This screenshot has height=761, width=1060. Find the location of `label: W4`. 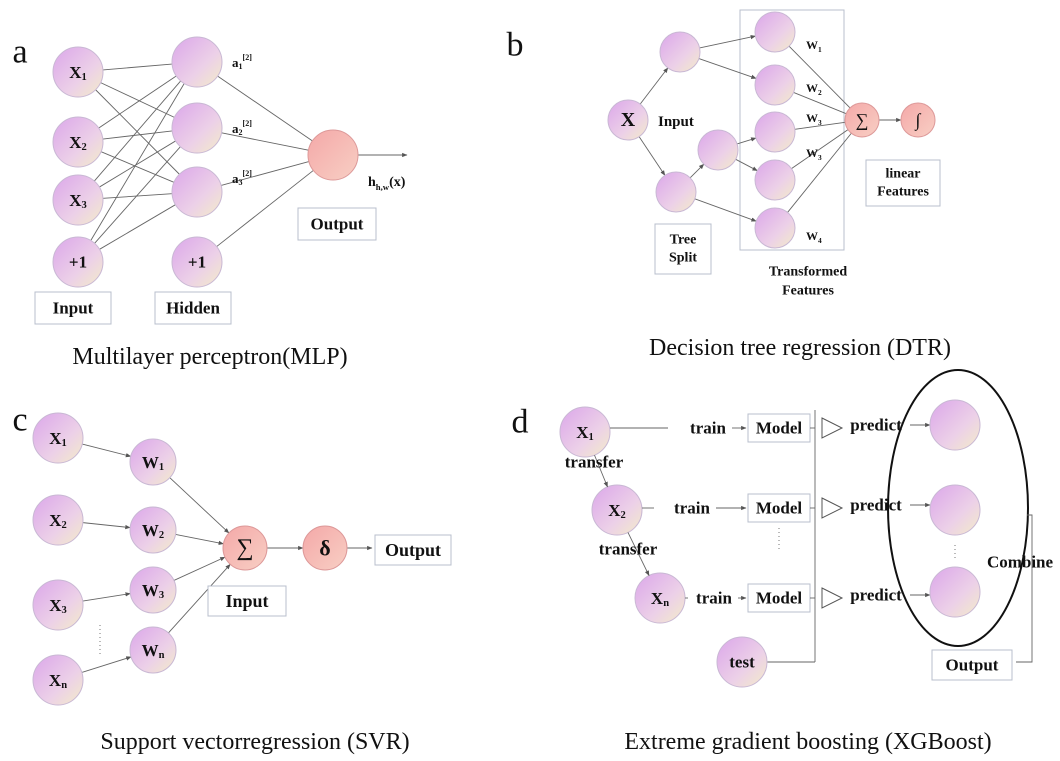

label: W4 is located at coordinates (814, 237).